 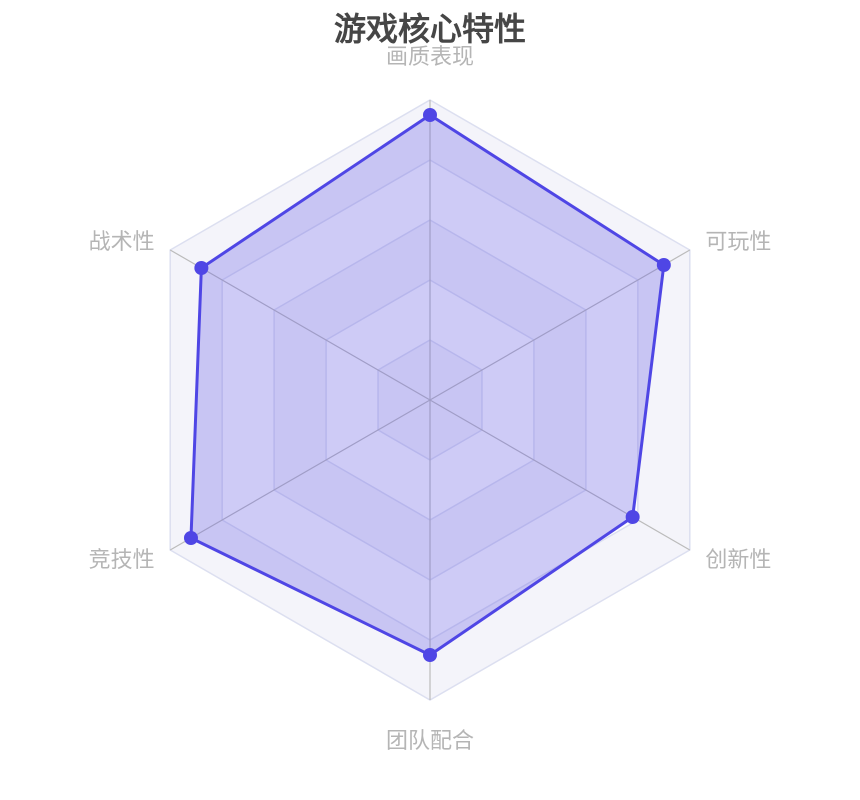 What do you see at coordinates (430, 57) in the screenshot?
I see `indicator-label: 画质表现` at bounding box center [430, 57].